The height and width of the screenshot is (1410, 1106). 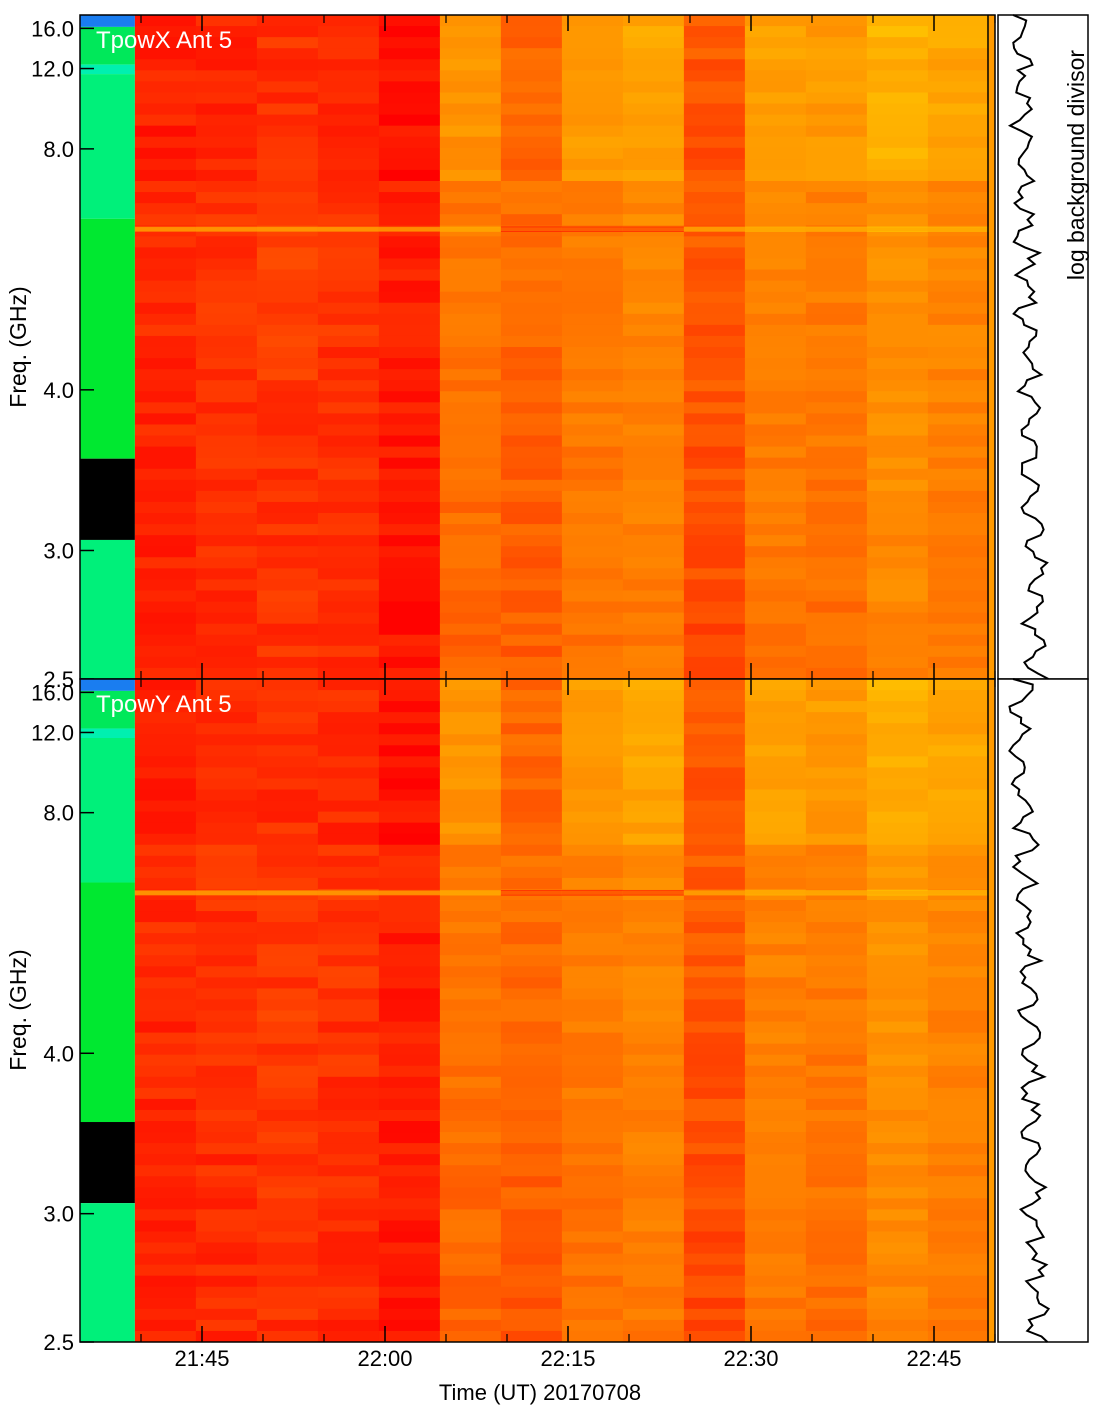 I want to click on background-band, so click(x=107, y=21).